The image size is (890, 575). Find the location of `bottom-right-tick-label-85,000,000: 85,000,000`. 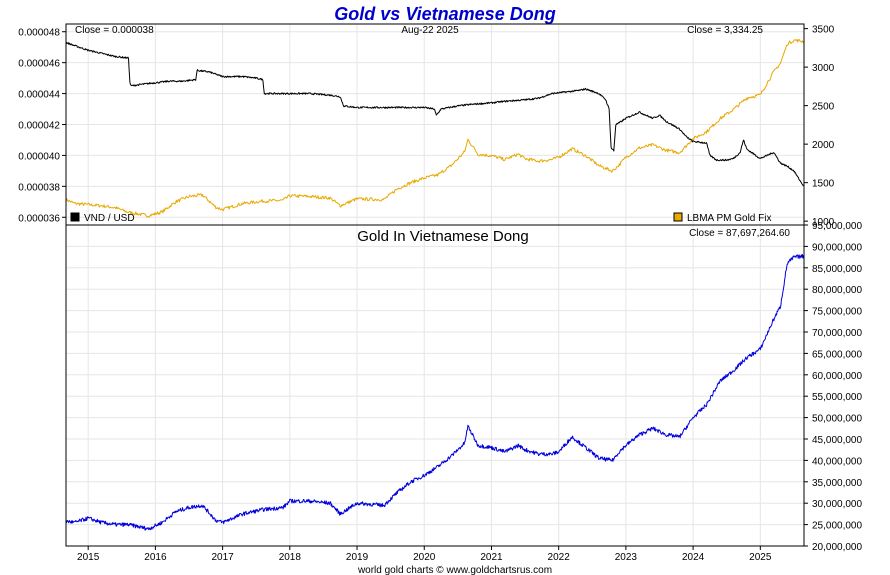

bottom-right-tick-label-85,000,000: 85,000,000 is located at coordinates (837, 269).